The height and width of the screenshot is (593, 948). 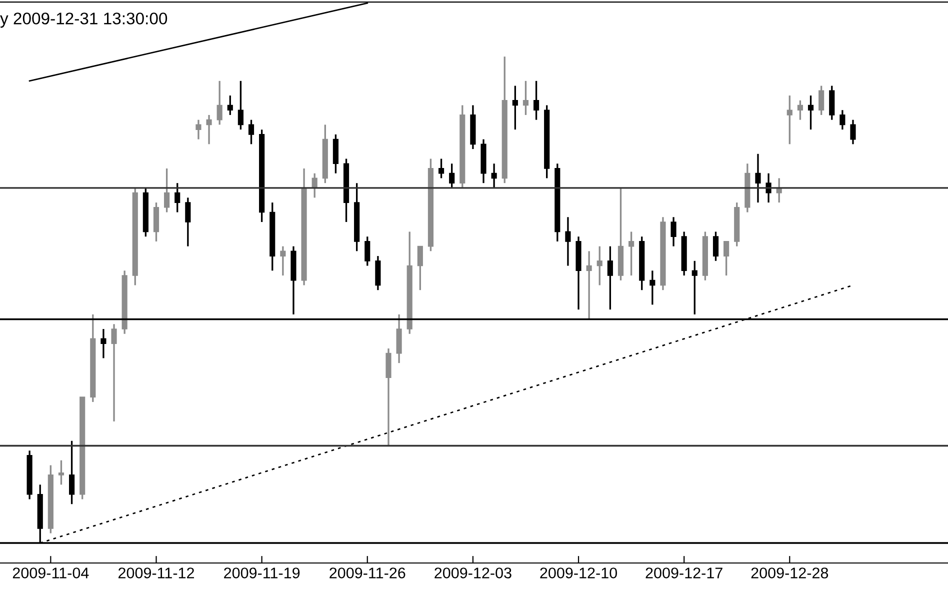 I want to click on x-tick-label: 2009-12-10, so click(x=578, y=573).